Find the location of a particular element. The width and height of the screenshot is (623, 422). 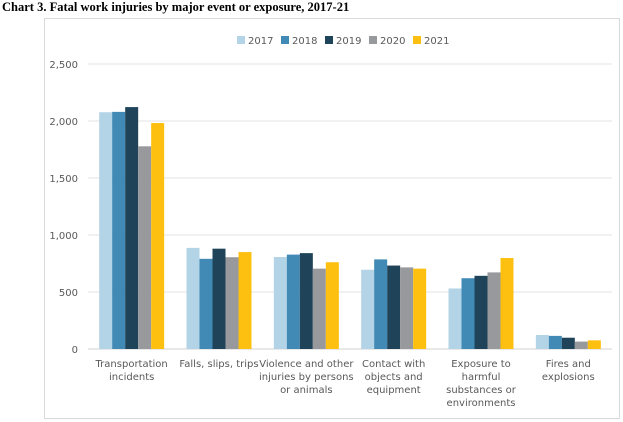

y-tick-label: 2,500 is located at coordinates (63, 65).